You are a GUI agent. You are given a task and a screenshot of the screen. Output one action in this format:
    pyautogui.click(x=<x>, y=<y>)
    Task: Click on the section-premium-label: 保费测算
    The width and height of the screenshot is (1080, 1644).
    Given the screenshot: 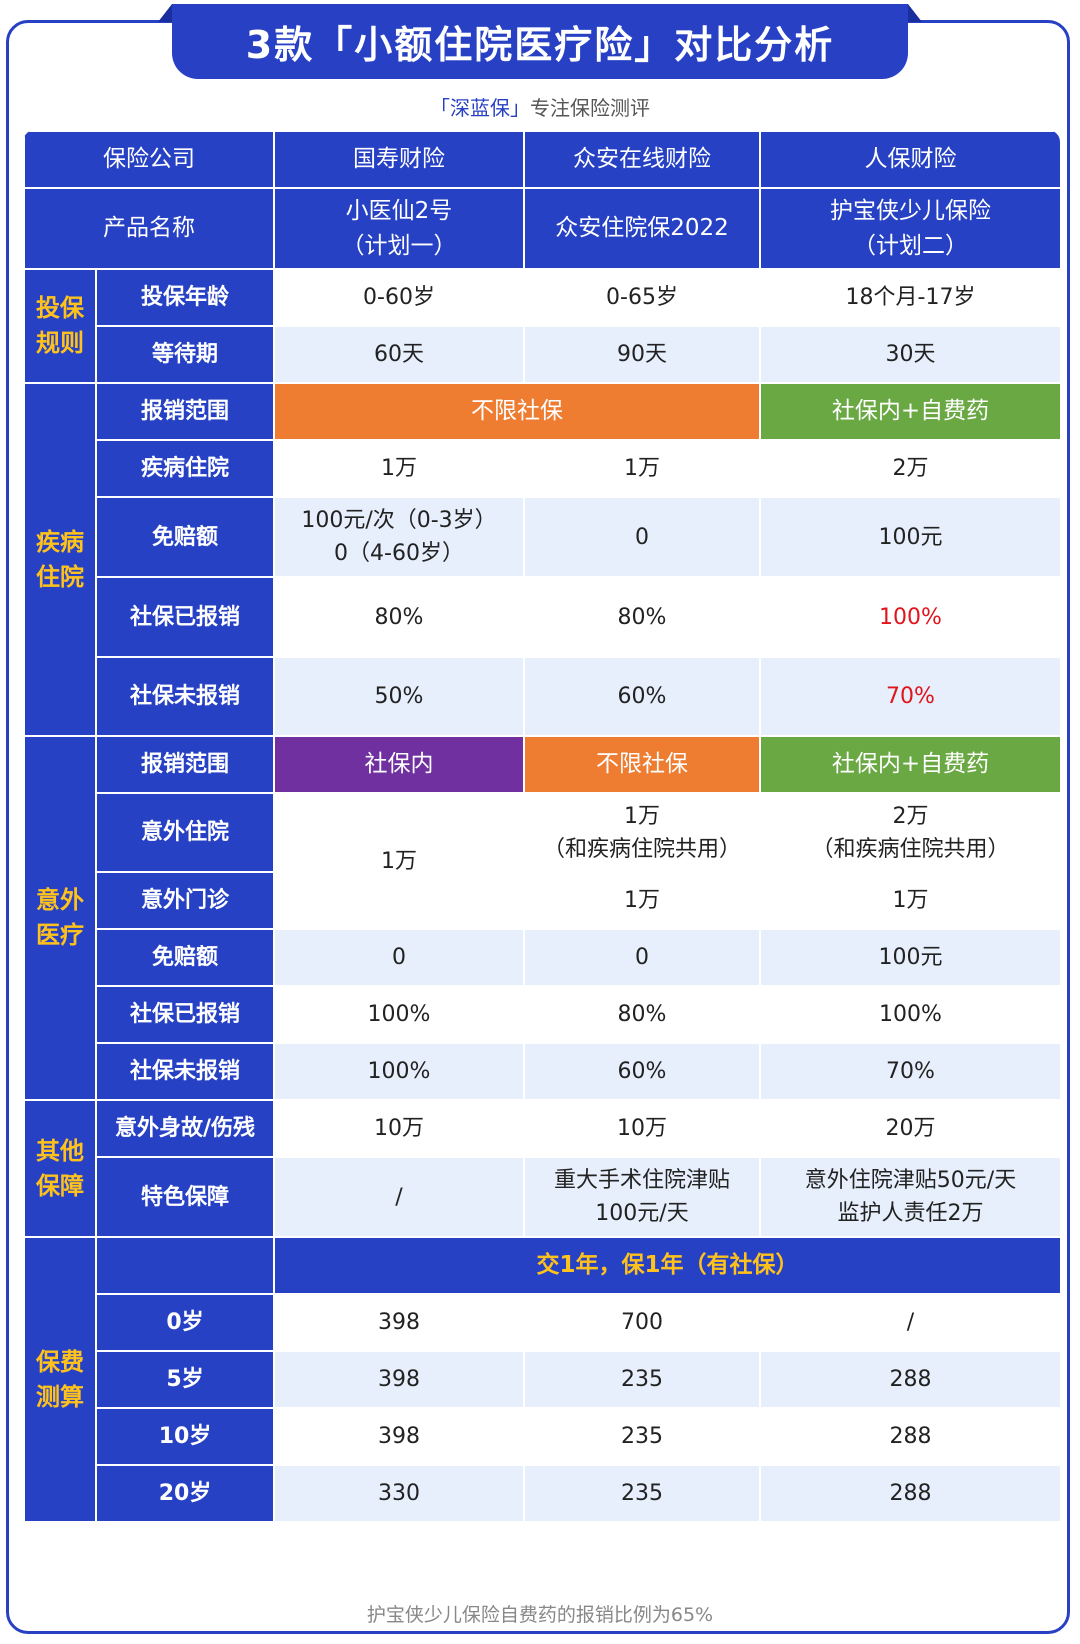 What is the action you would take?
    pyautogui.click(x=60, y=1379)
    